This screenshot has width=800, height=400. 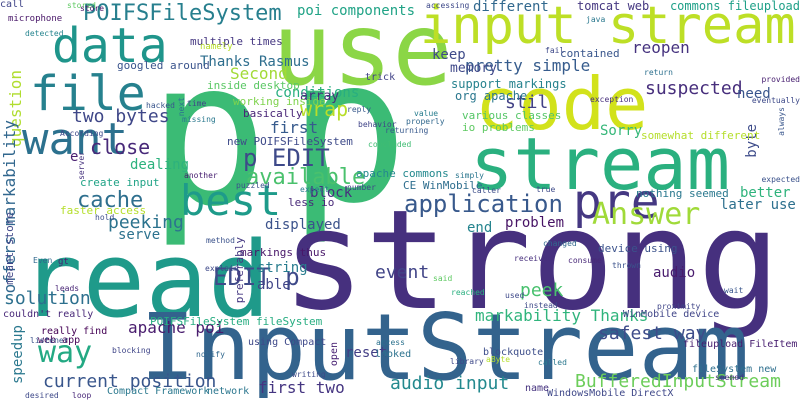 What do you see at coordinates (560, 243) in the screenshot?
I see `word: changed` at bounding box center [560, 243].